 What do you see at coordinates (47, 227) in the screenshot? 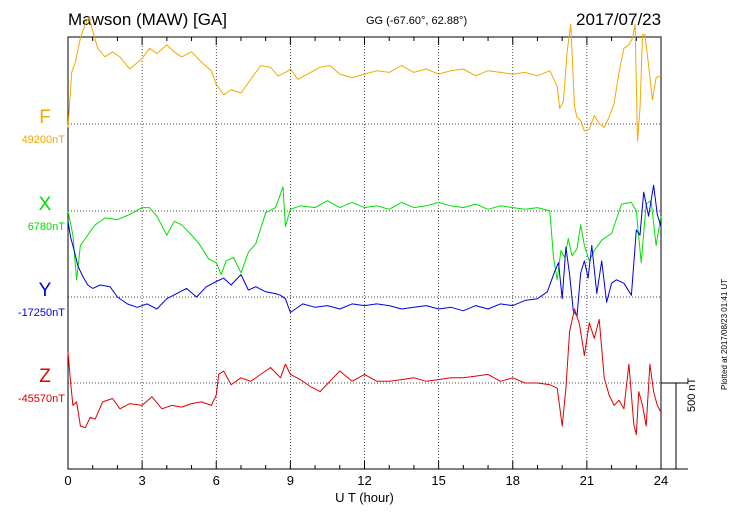
I see `baseline-label-x: 6780nT` at bounding box center [47, 227].